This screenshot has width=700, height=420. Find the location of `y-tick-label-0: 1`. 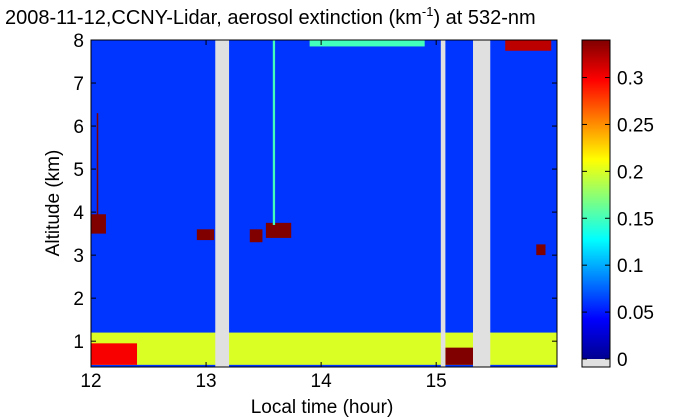

y-tick-label-0: 1 is located at coordinates (78, 342).